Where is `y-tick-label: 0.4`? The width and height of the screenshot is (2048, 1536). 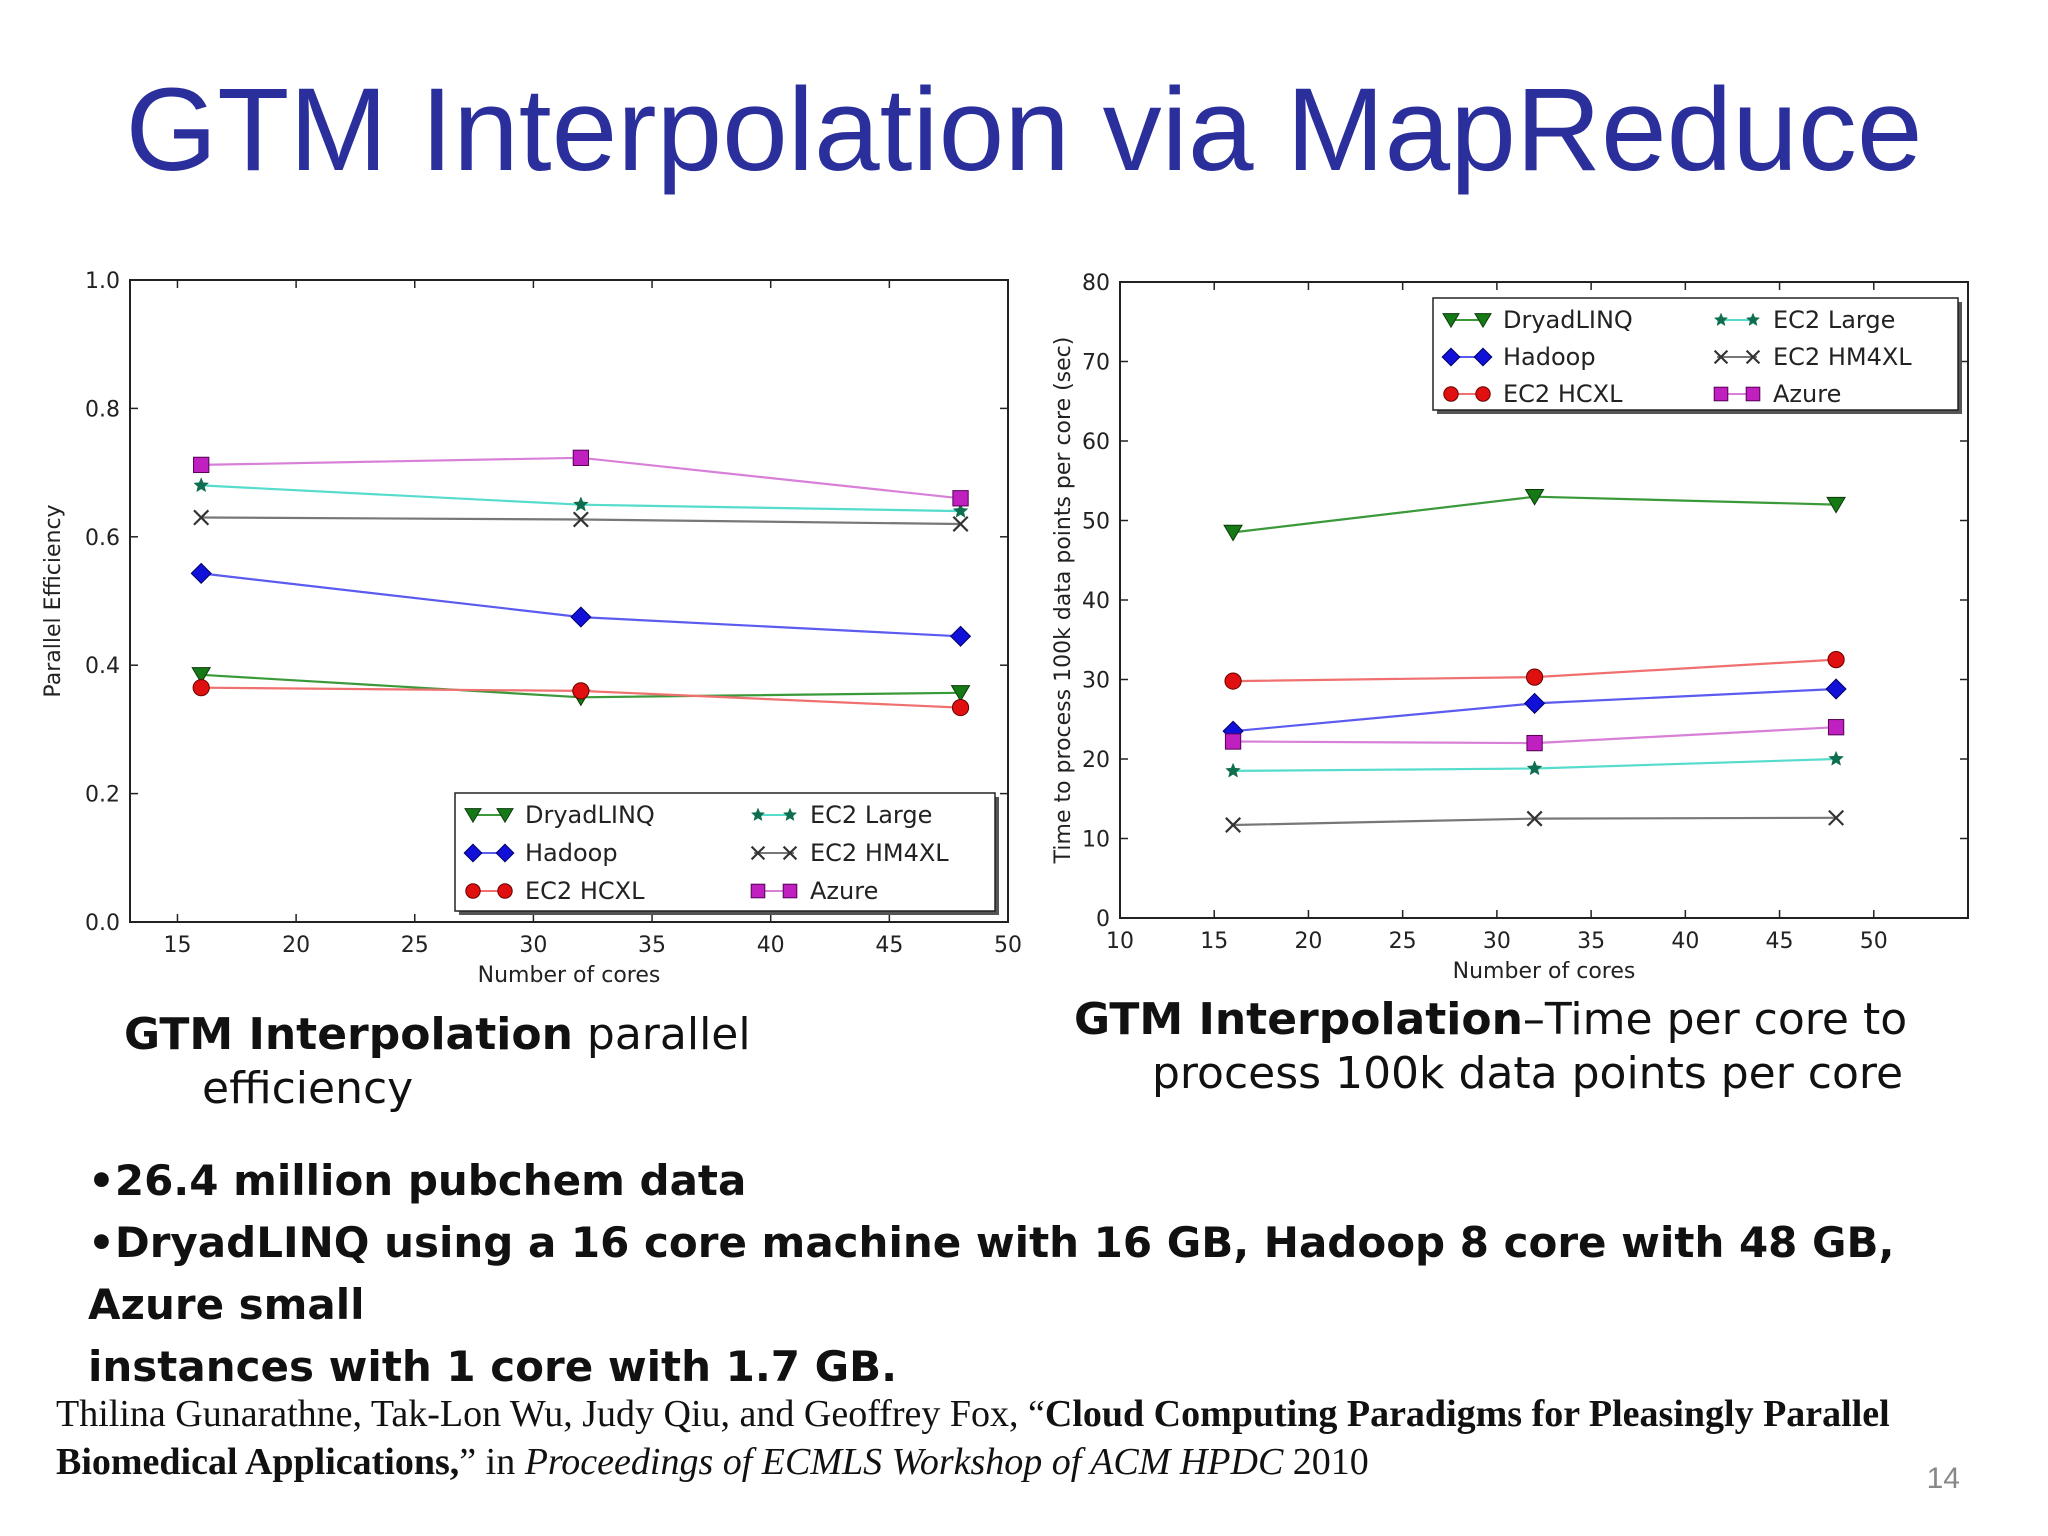
y-tick-label: 0.4 is located at coordinates (102, 666).